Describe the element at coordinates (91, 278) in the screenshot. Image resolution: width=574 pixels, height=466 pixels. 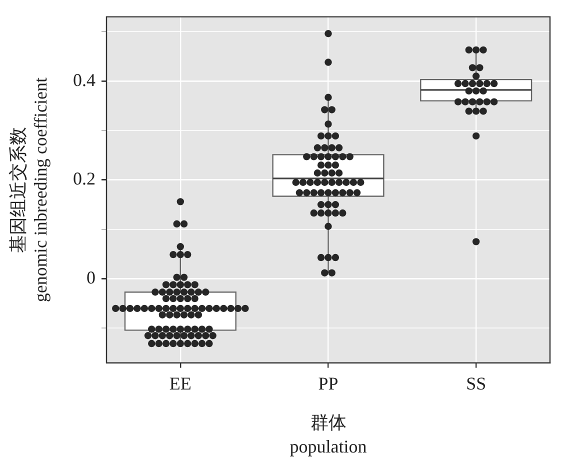
I see `y-tick-label: 0` at that location.